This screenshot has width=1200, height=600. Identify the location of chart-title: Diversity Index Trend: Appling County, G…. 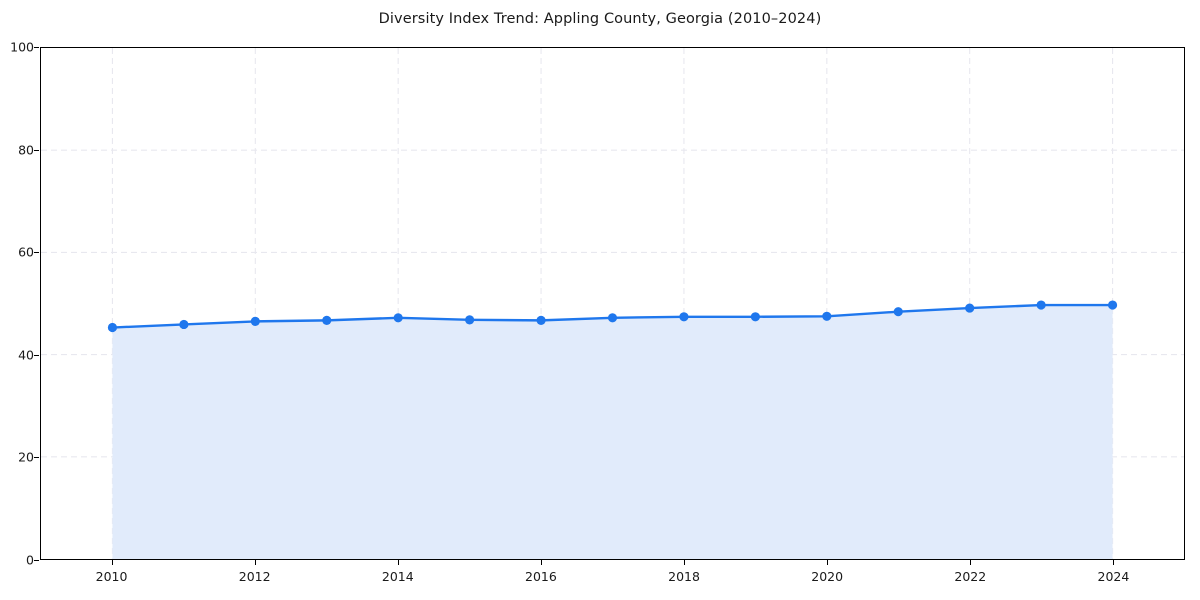
(600, 19).